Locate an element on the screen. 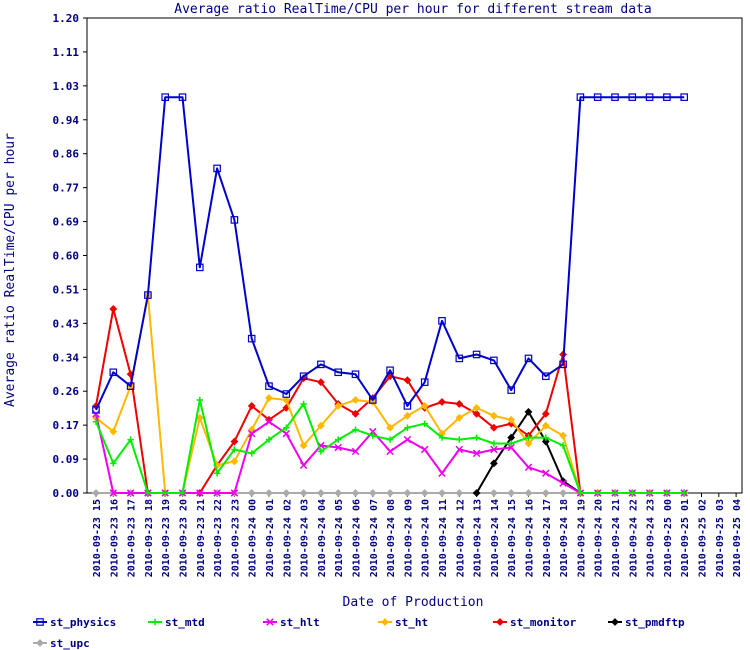 This screenshot has height=650, width=750. y-tick-label: 0.17 is located at coordinates (66, 425).